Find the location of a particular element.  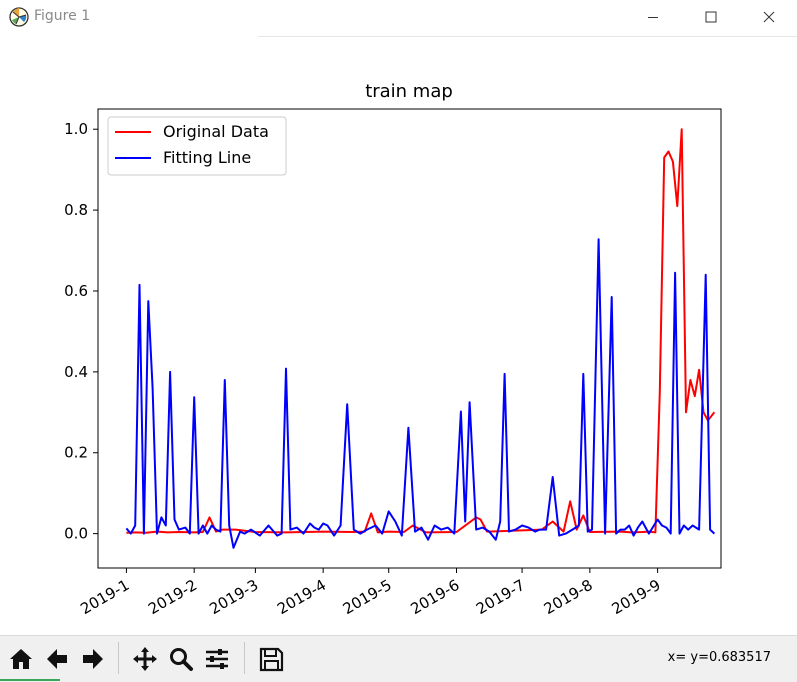

x-tick-label: 2019-7 is located at coordinates (500, 597).